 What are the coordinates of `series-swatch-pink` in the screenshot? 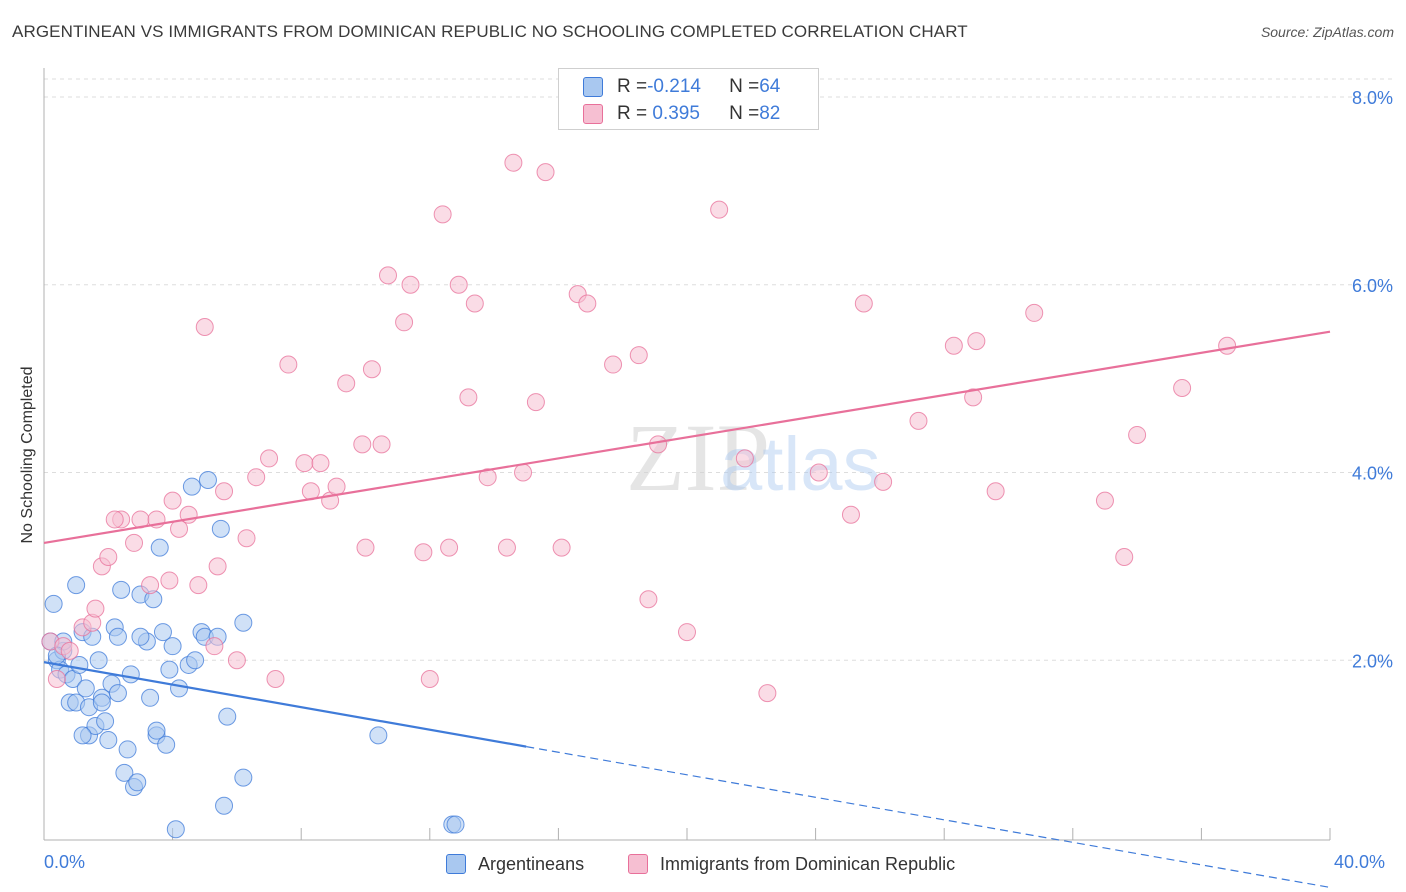 It's located at (638, 864).